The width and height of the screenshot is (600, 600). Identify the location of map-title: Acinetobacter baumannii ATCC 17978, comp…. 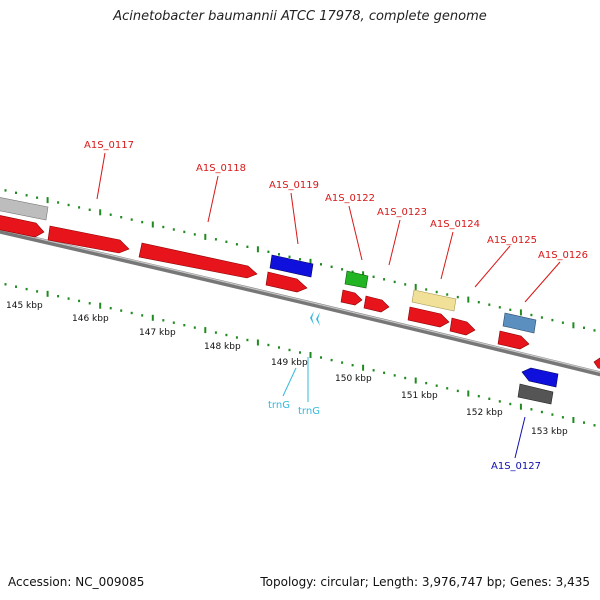
(300, 16).